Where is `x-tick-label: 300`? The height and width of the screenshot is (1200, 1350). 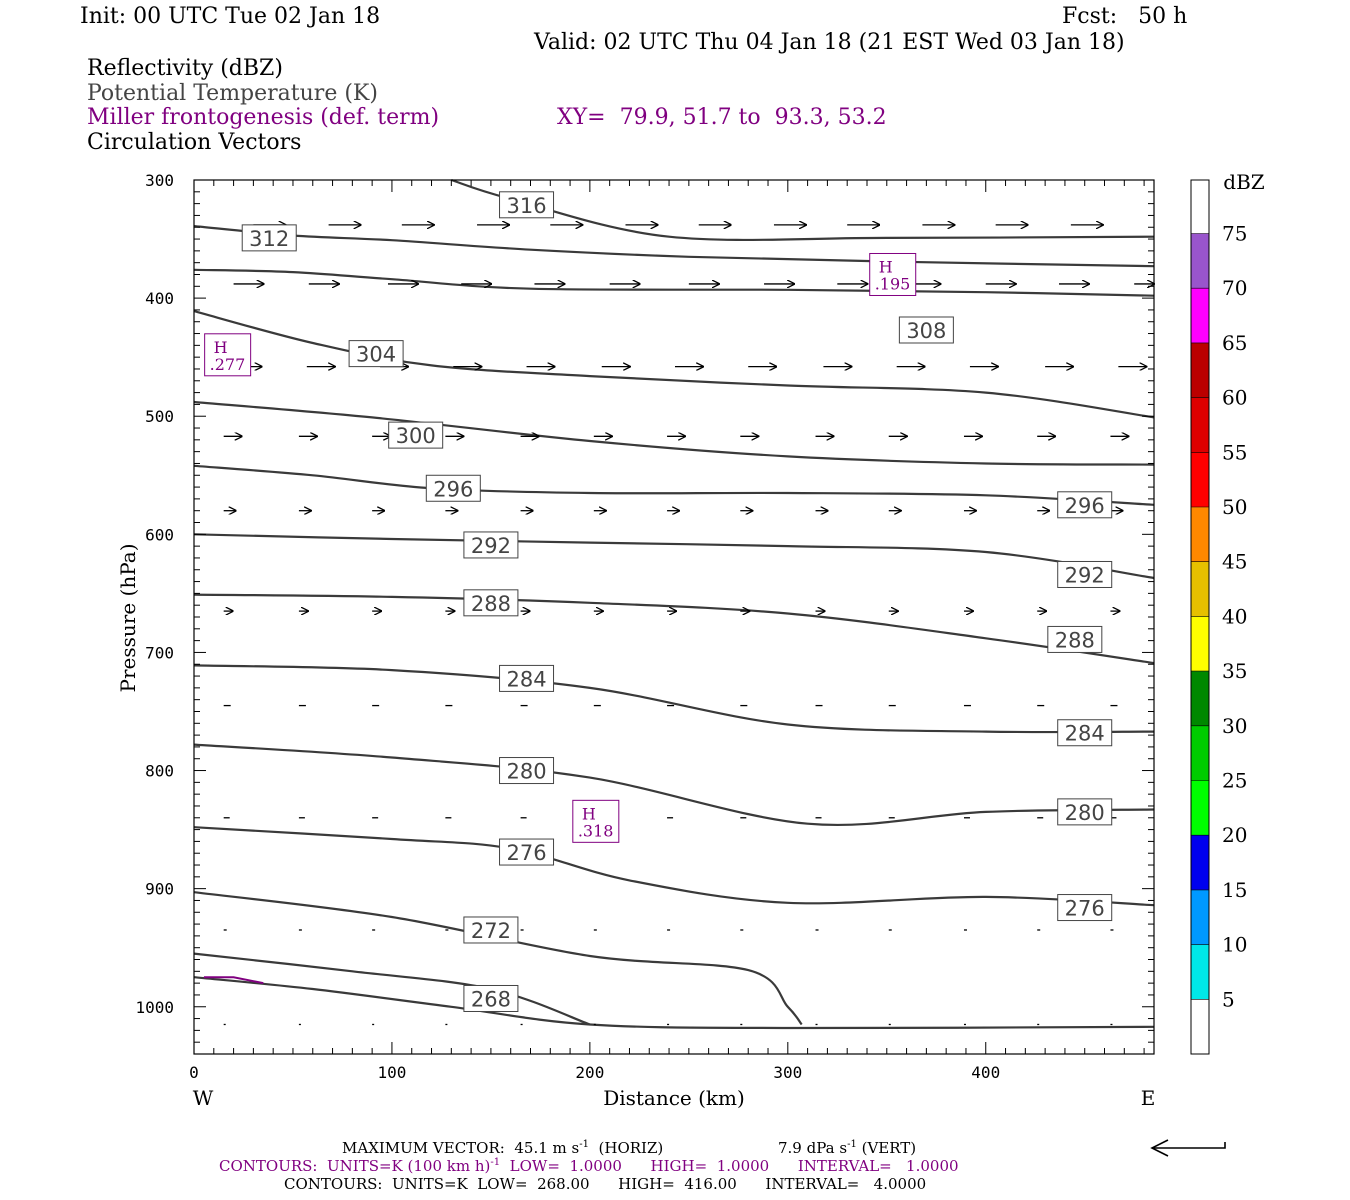 x-tick-label: 300 is located at coordinates (787, 1072).